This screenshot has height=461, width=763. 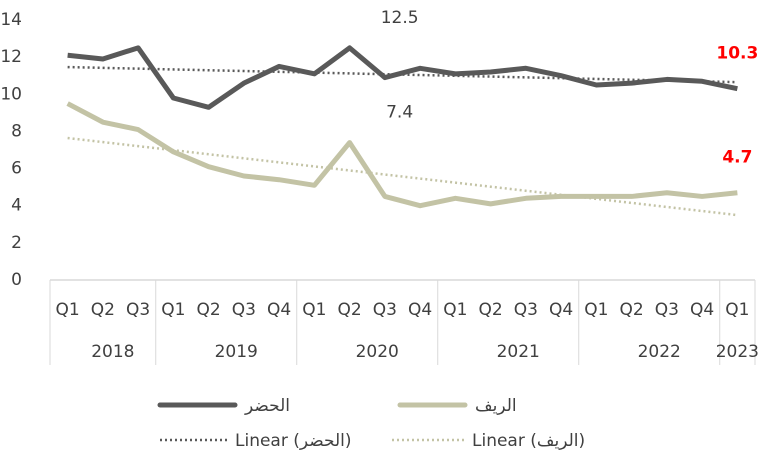 I want to click on group-label: 2020, so click(x=377, y=352).